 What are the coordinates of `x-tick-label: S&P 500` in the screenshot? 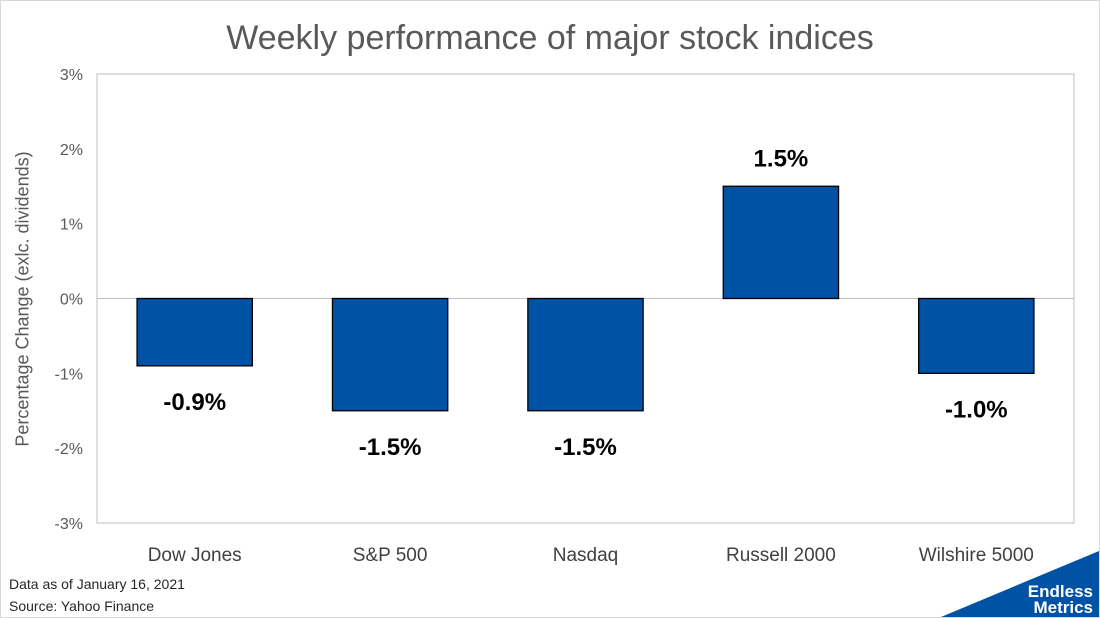 It's located at (390, 555).